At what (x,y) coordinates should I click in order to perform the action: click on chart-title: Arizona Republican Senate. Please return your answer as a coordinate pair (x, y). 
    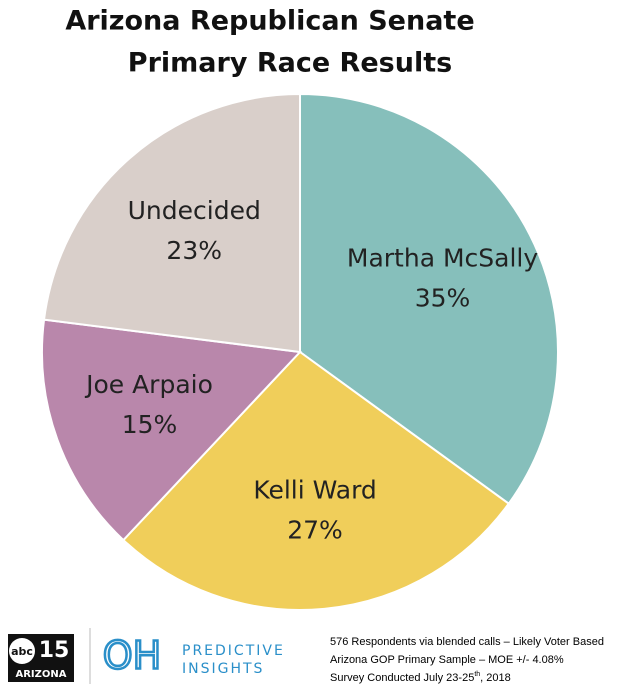
    Looking at the image, I should click on (269, 21).